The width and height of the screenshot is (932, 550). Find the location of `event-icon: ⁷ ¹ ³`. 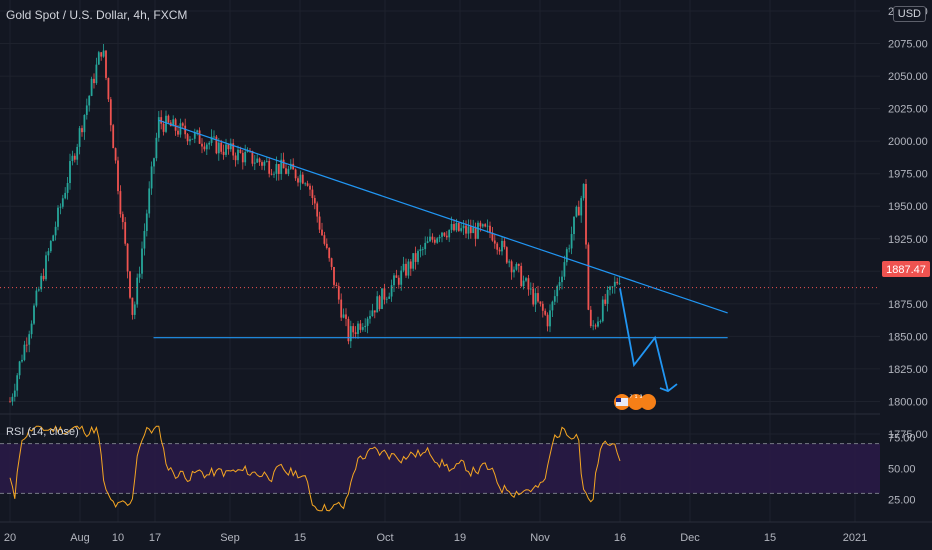

event-icon: ⁷ ¹ ³ is located at coordinates (635, 401).